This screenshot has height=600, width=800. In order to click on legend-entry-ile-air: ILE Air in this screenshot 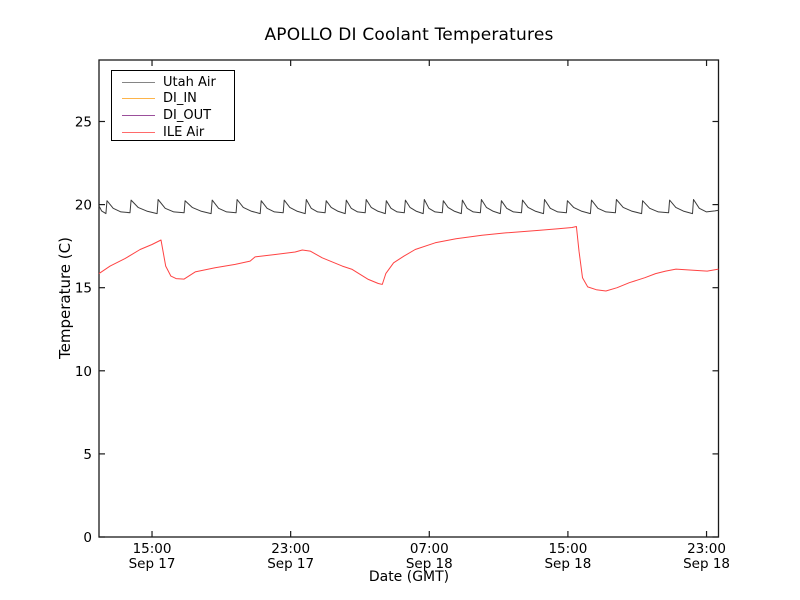, I will do `click(173, 132)`.